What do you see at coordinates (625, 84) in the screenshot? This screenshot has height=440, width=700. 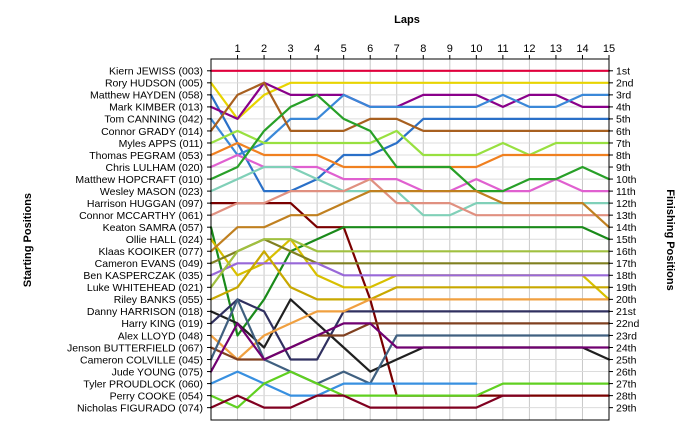 I see `finishing-position-label: 2nd` at bounding box center [625, 84].